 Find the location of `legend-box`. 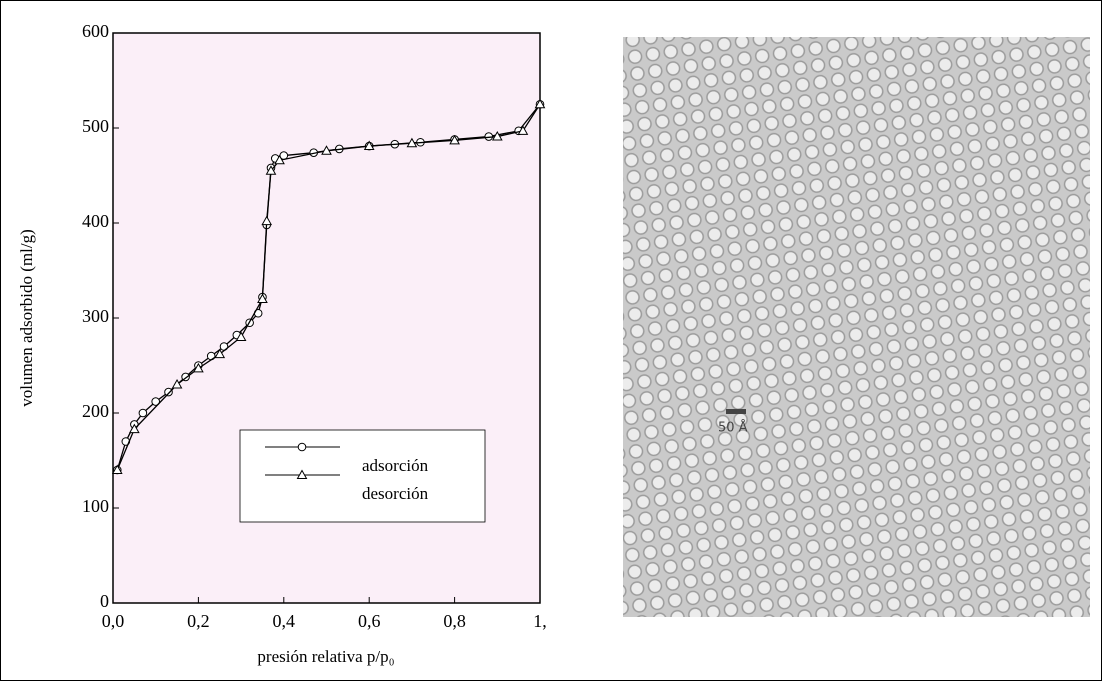

legend-box is located at coordinates (362, 476).